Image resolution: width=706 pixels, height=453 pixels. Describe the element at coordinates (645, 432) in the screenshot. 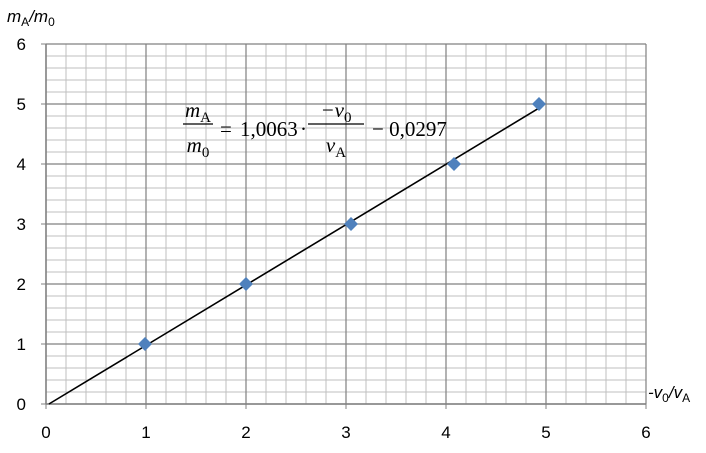

I see `x-tick-label: 6` at that location.